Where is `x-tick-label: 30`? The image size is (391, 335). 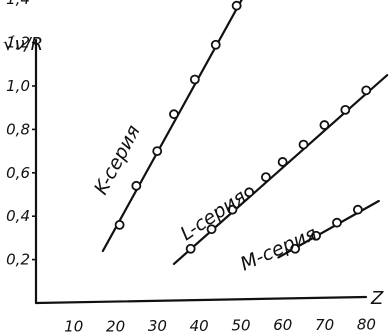
x-tick-label: 30 is located at coordinates (157, 326).